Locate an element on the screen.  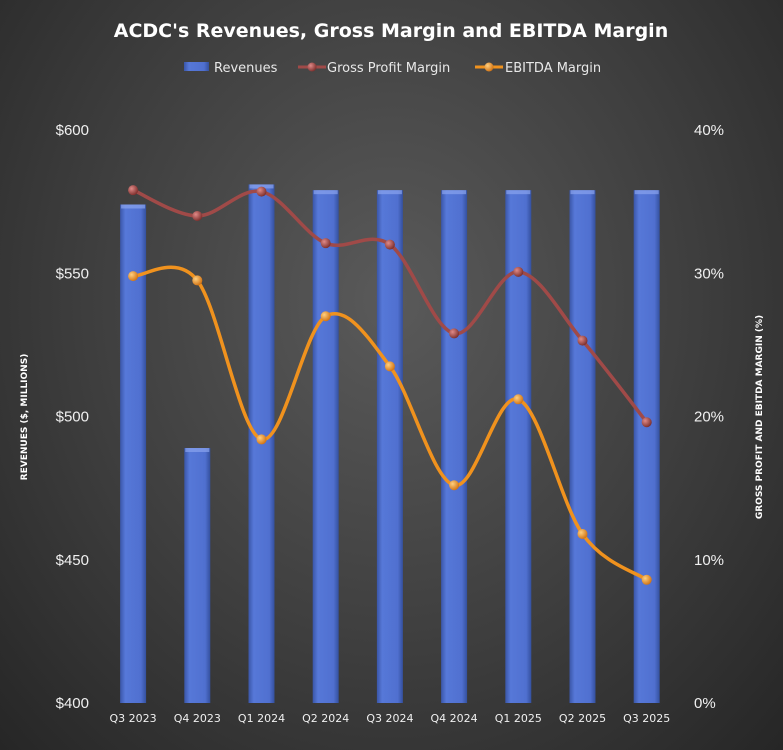
x-tick-label: Q4 2023 is located at coordinates (197, 718).